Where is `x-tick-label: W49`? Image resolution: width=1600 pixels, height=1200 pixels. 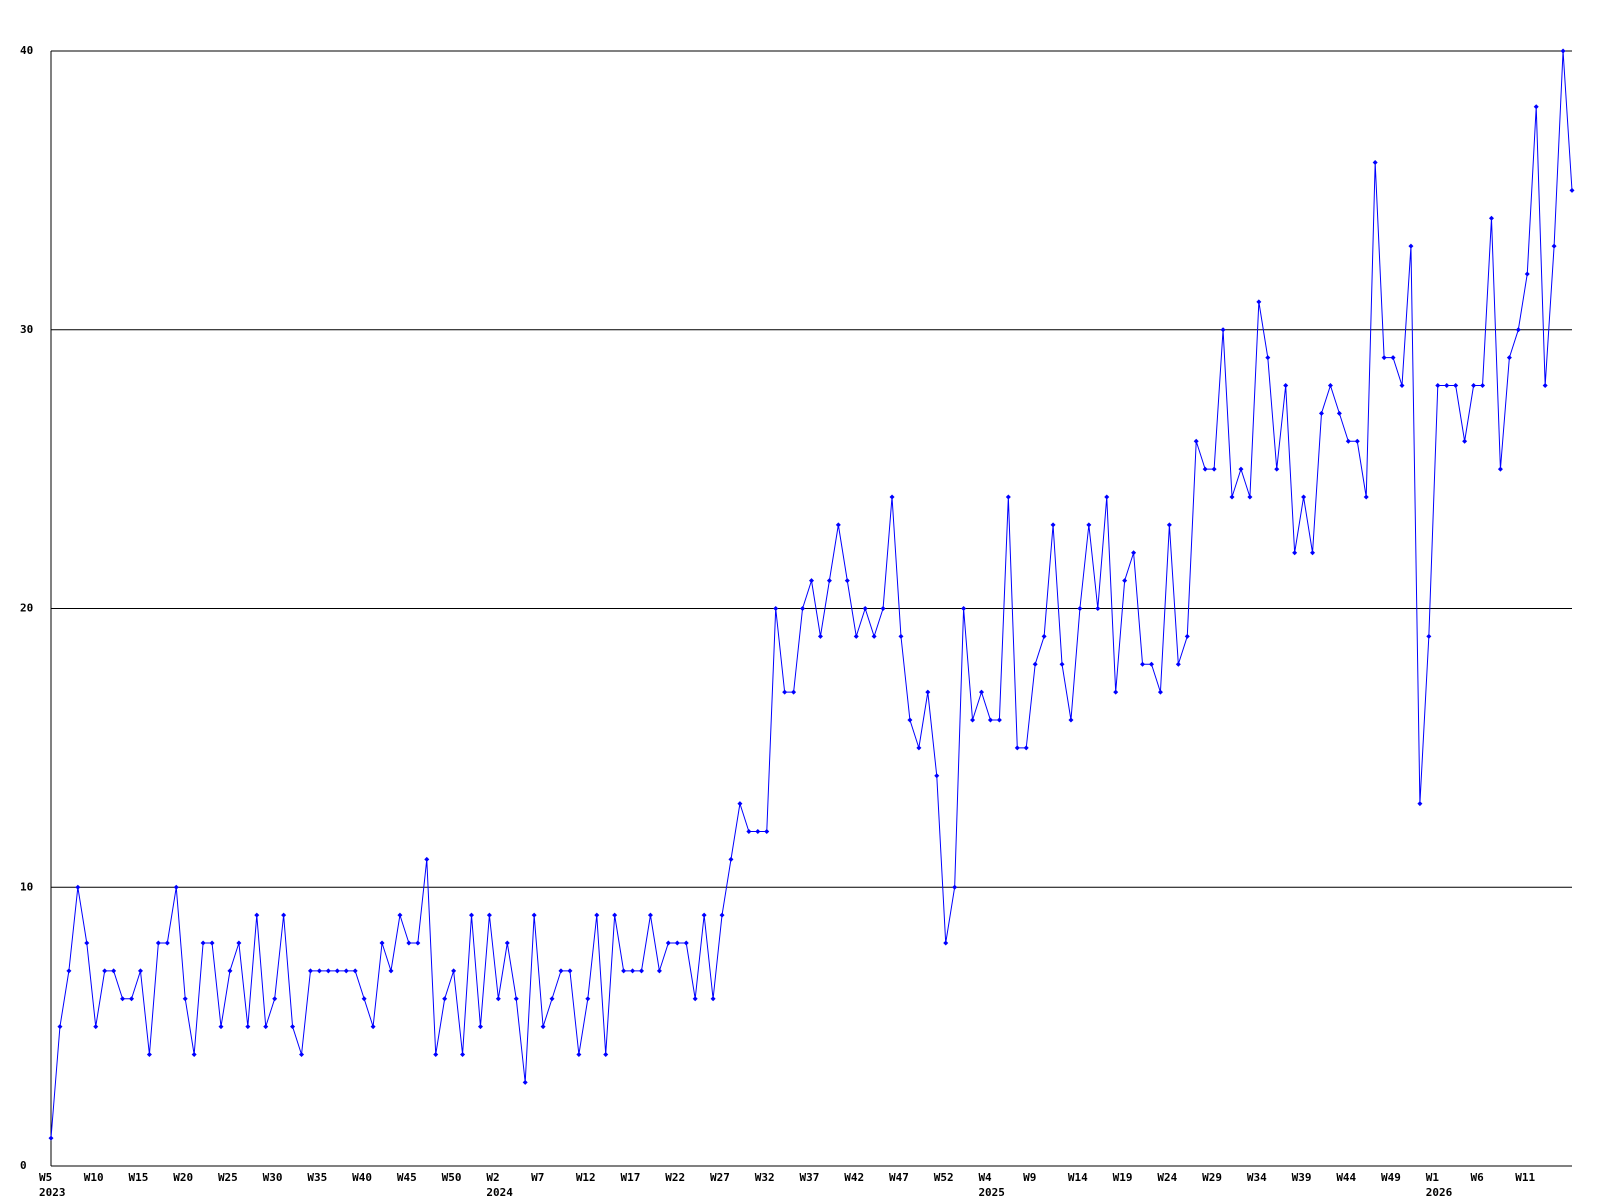 x-tick-label: W49 is located at coordinates (1391, 1177).